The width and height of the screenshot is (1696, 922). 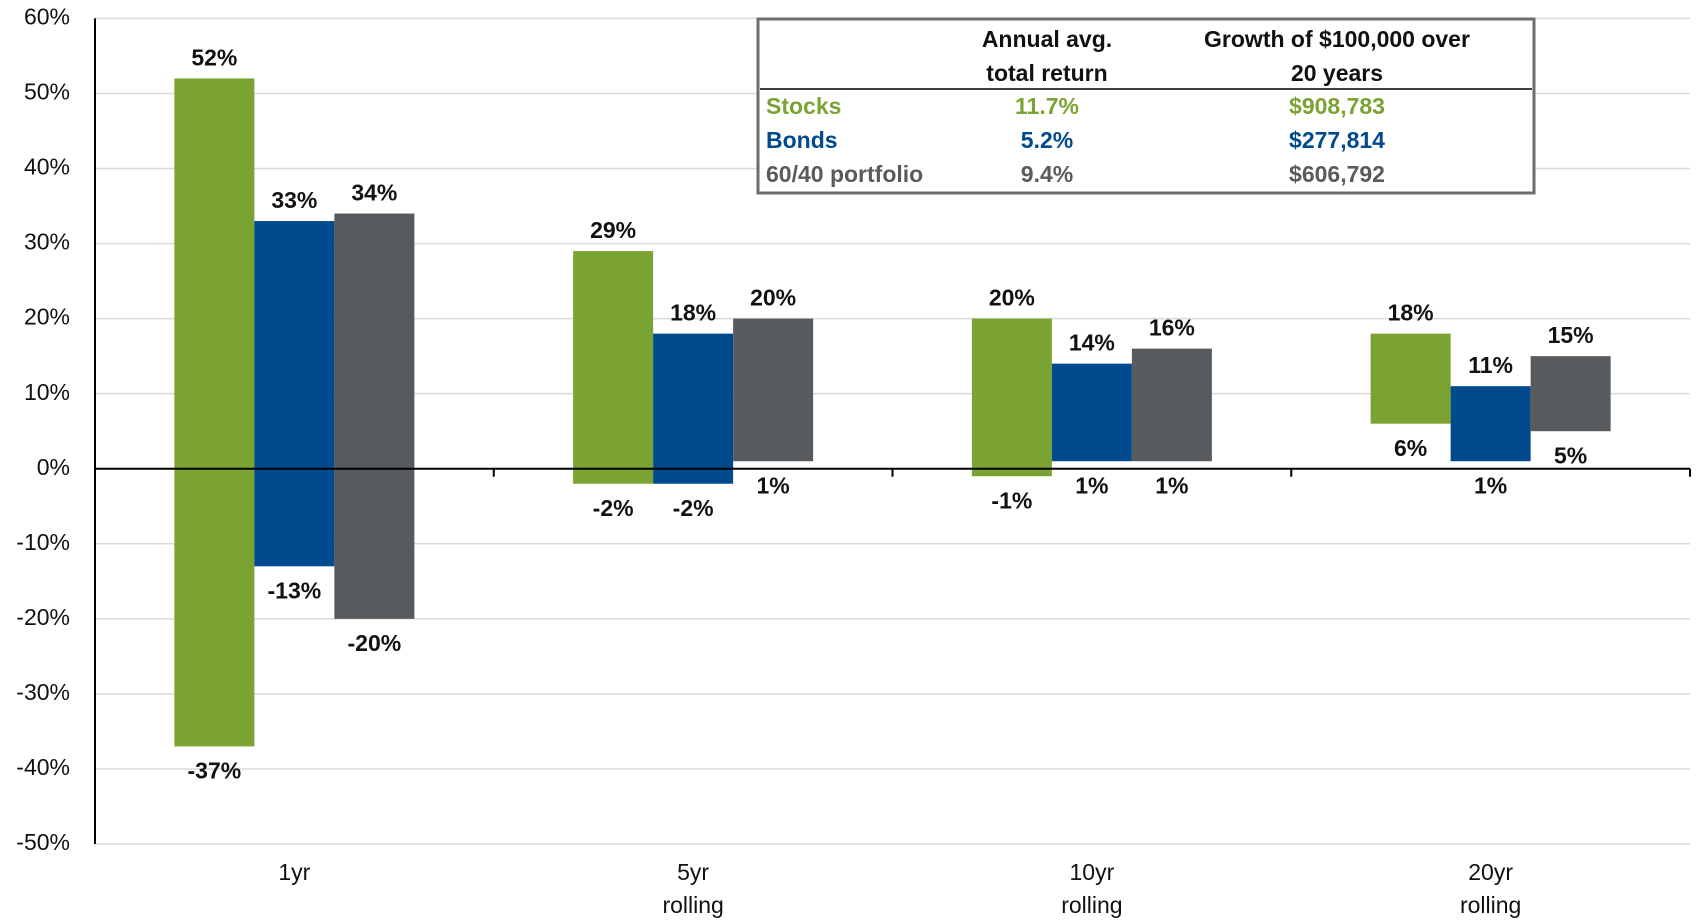 I want to click on table-cell: 11.7%, so click(x=1047, y=106).